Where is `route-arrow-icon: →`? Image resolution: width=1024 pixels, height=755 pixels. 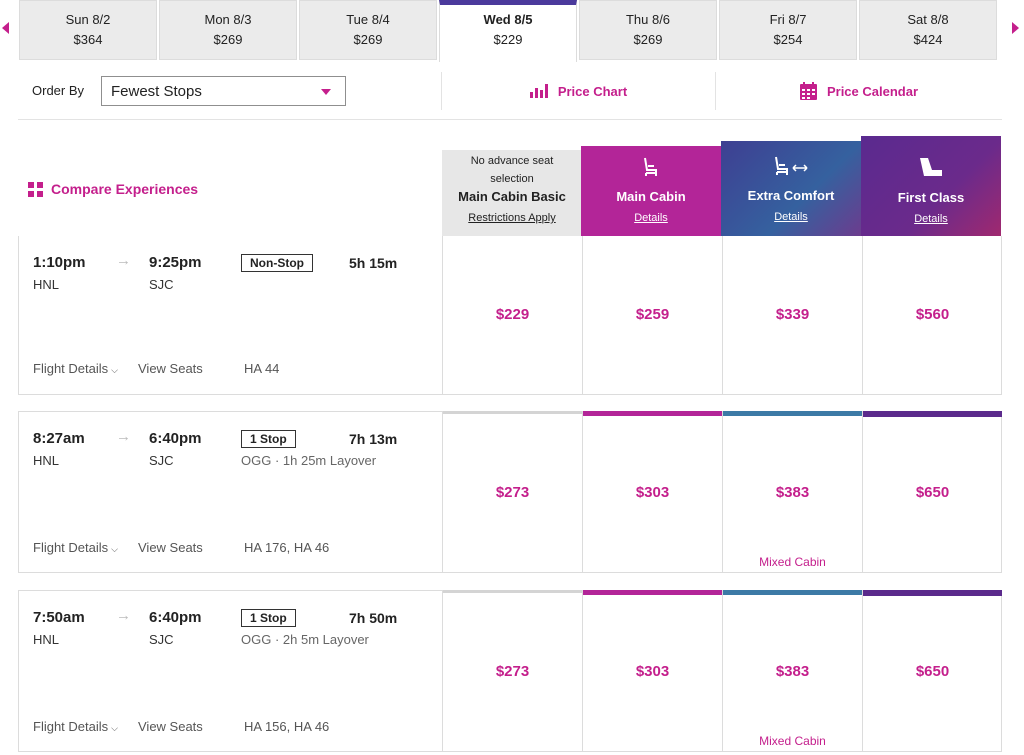
route-arrow-icon: → is located at coordinates (123, 260).